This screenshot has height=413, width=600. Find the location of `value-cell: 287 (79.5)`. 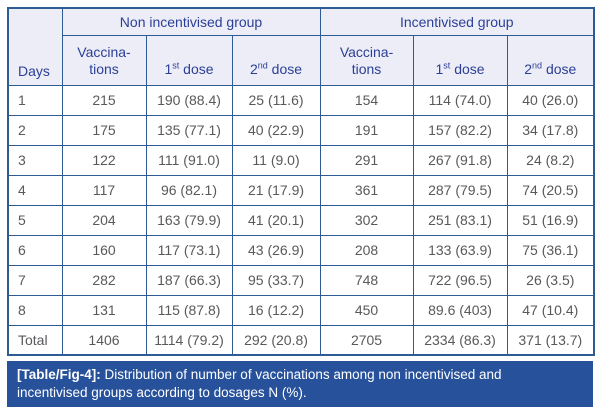

value-cell: 287 (79.5) is located at coordinates (460, 190).